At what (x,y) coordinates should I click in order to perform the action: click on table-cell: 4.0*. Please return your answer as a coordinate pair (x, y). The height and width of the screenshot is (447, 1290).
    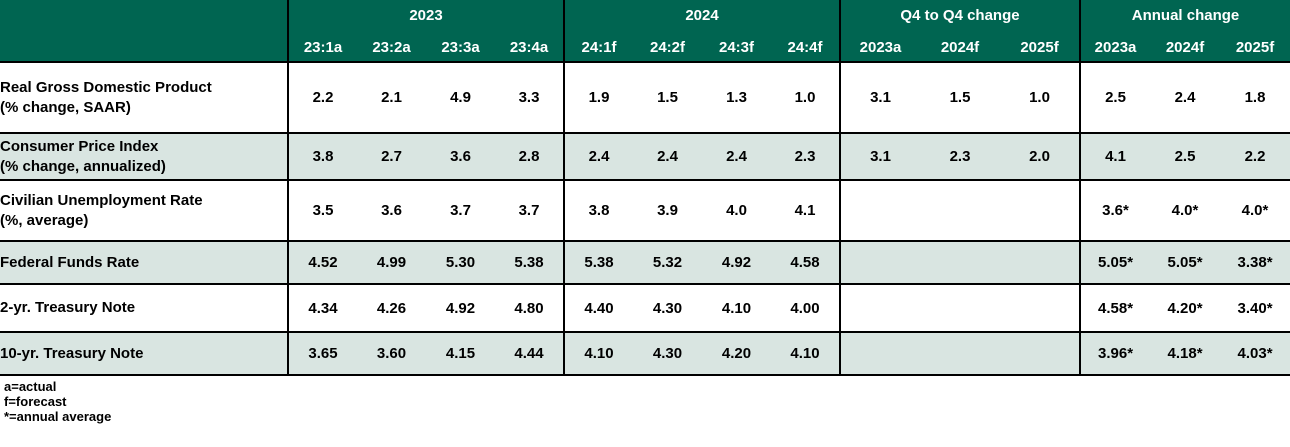
    Looking at the image, I should click on (1185, 211).